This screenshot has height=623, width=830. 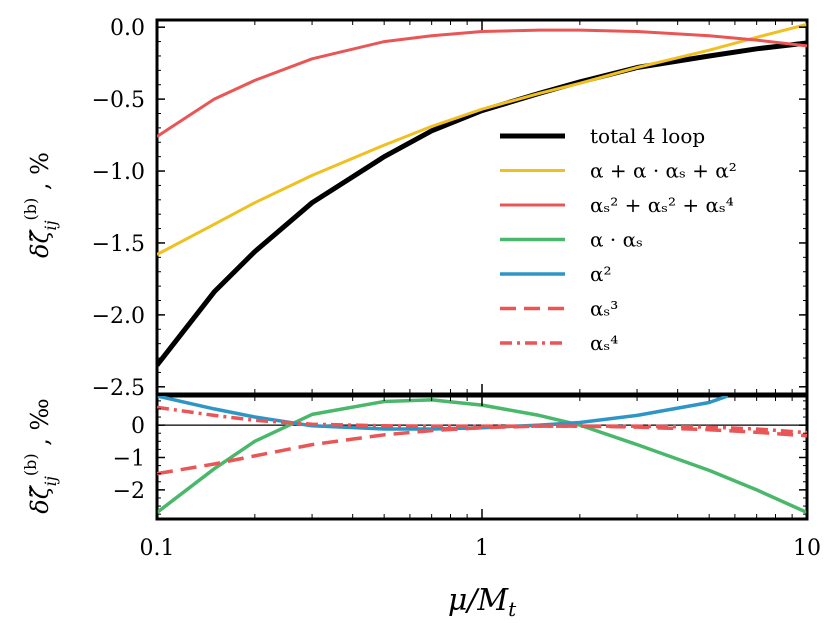 What do you see at coordinates (604, 309) in the screenshot?
I see `legend-label: αₛ³` at bounding box center [604, 309].